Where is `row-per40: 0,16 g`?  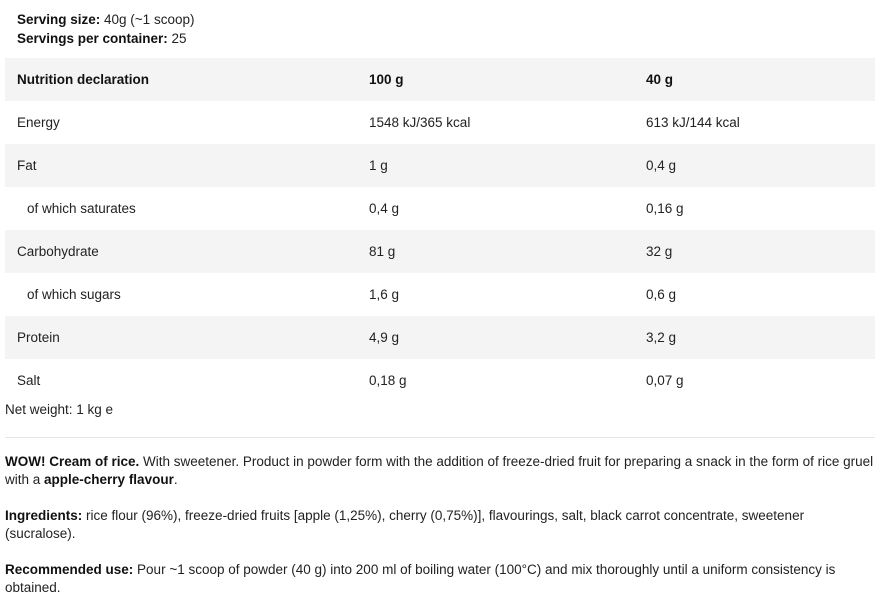
row-per40: 0,16 g is located at coordinates (665, 208).